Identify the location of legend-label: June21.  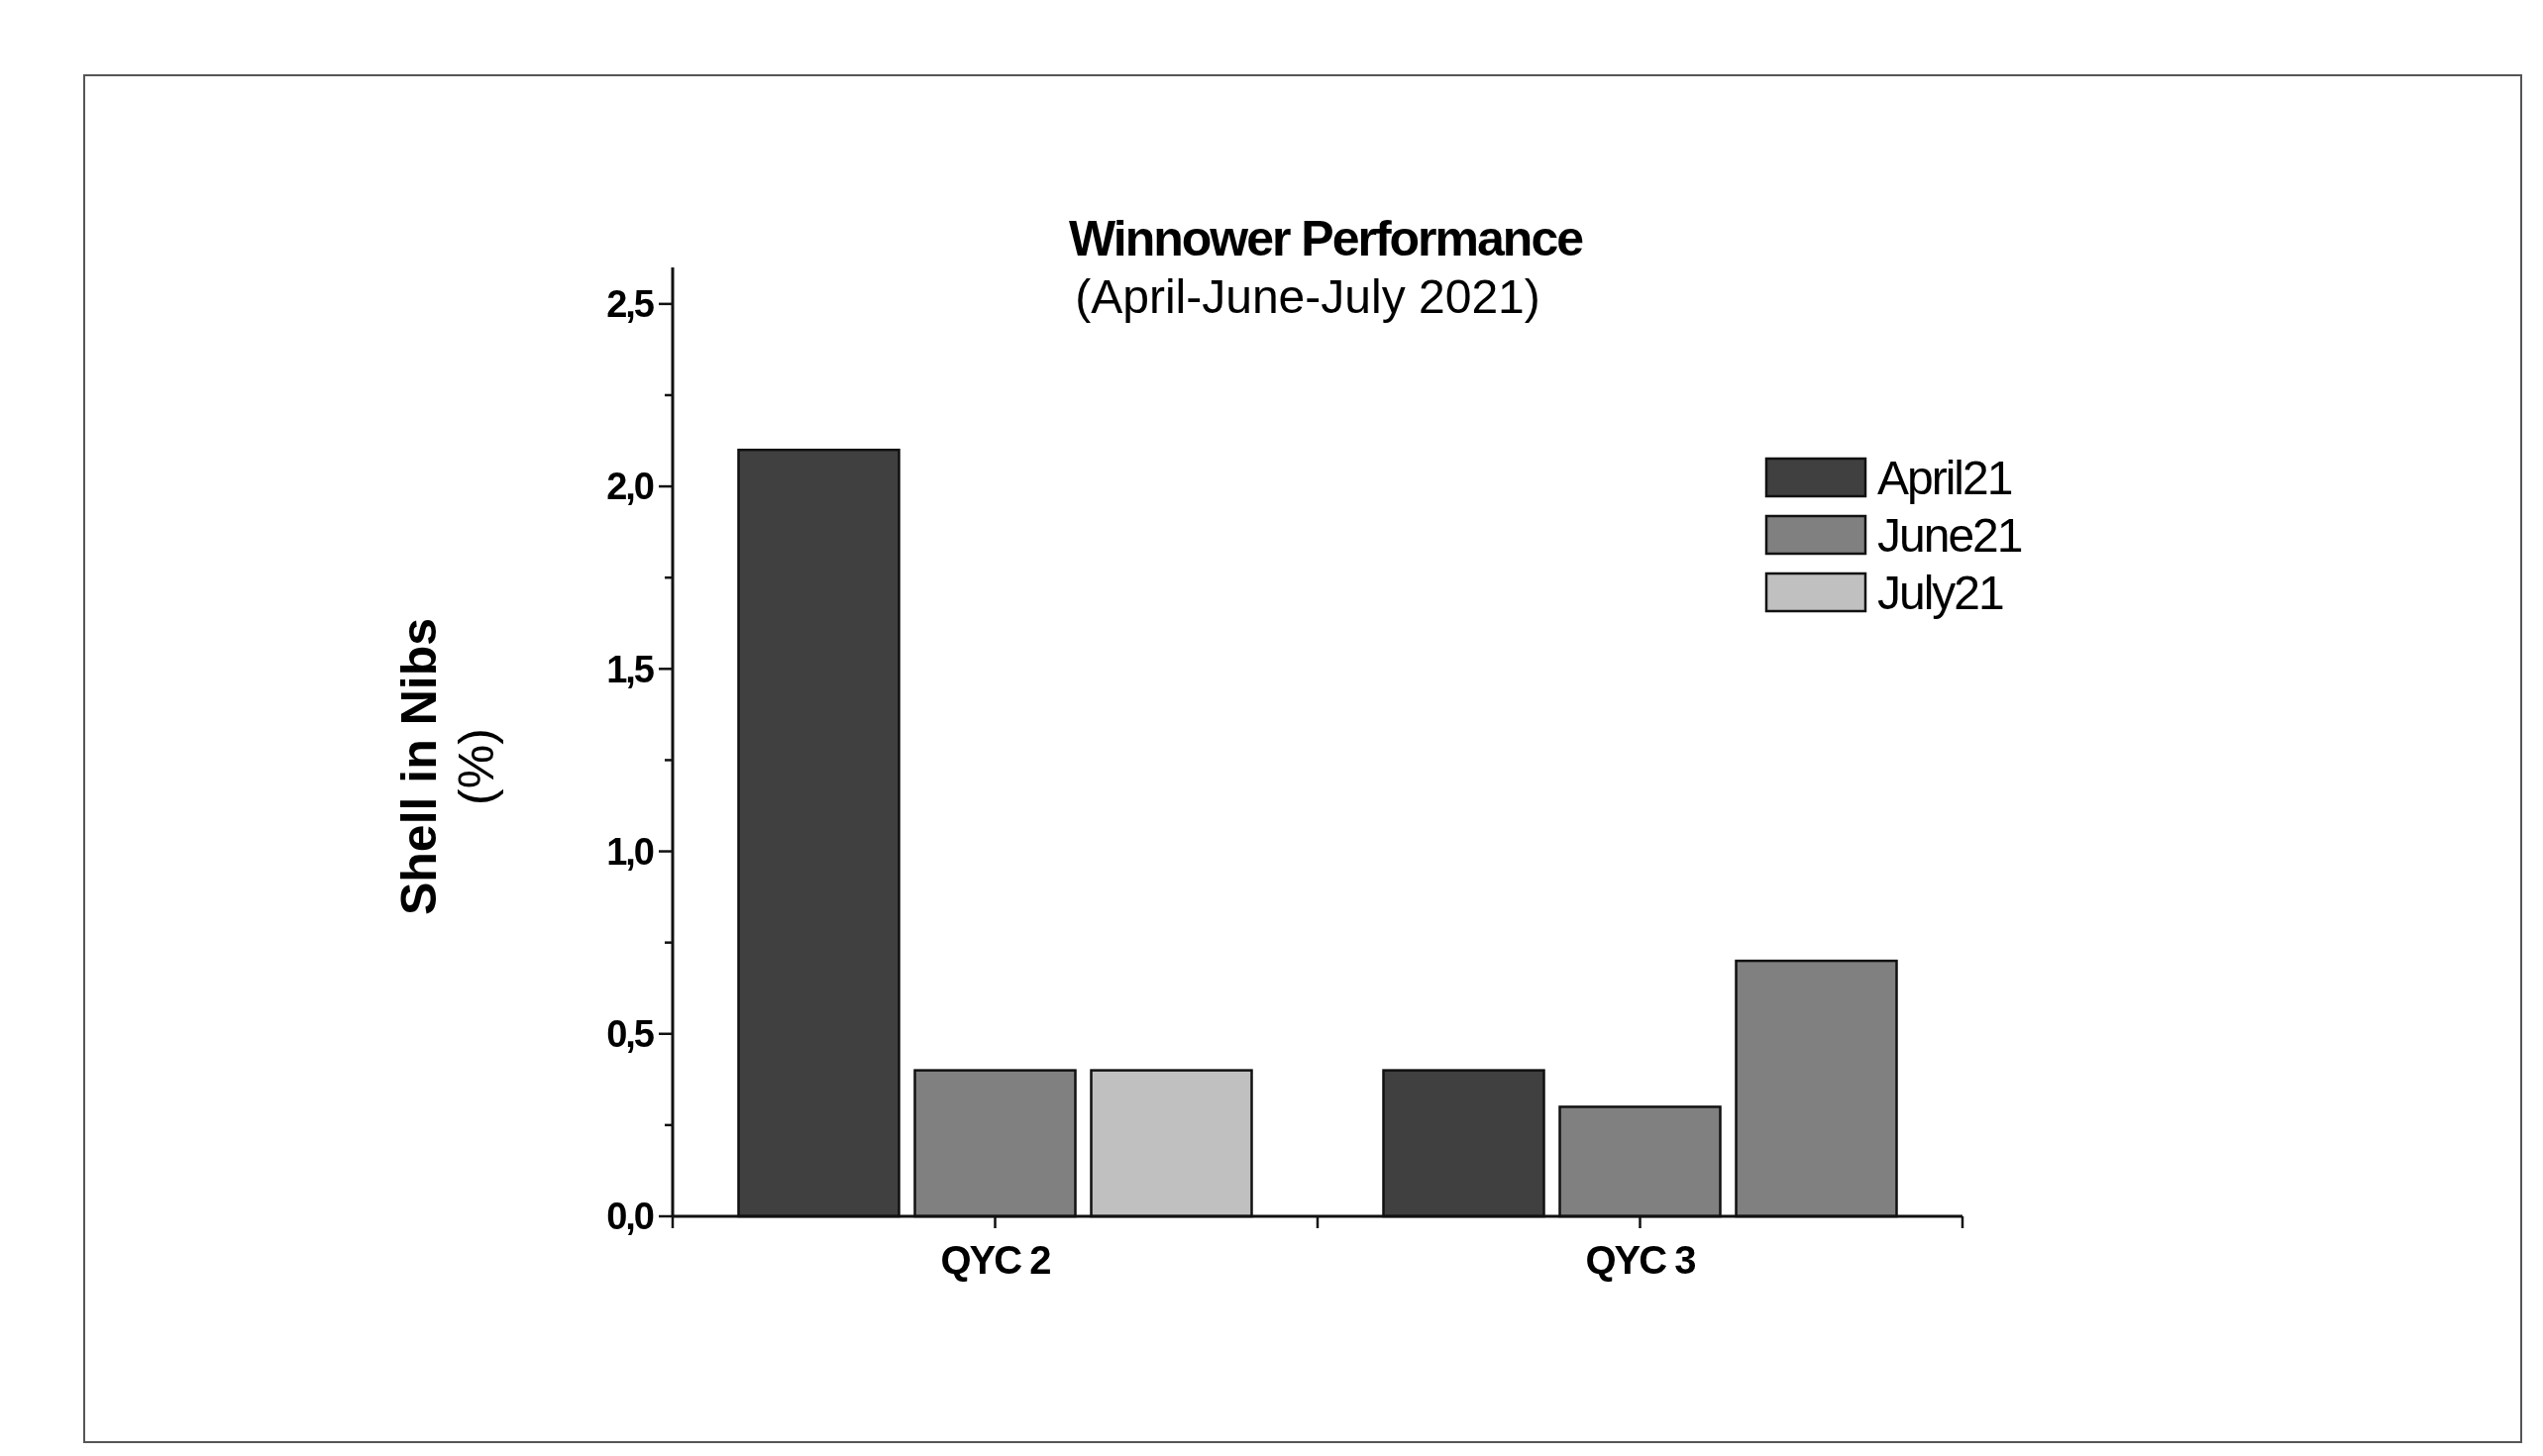
(1949, 535).